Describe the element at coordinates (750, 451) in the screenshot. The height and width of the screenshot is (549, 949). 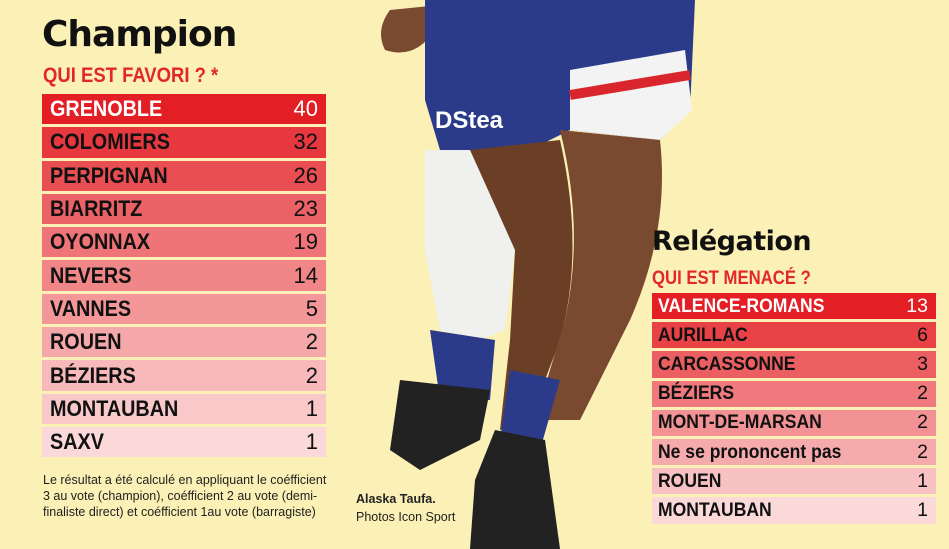
I see `relegation-team-name: Ne se prononcent pas` at that location.